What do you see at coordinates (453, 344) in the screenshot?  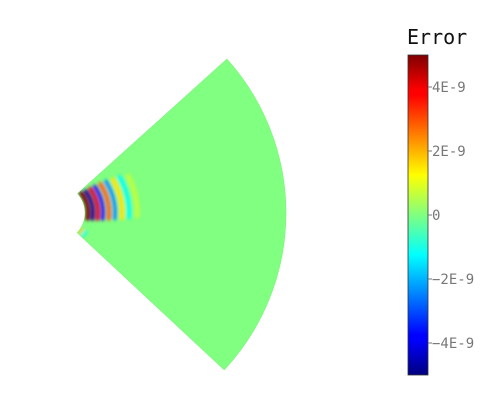 I see `colorbar-tick-label: −4E-9` at bounding box center [453, 344].